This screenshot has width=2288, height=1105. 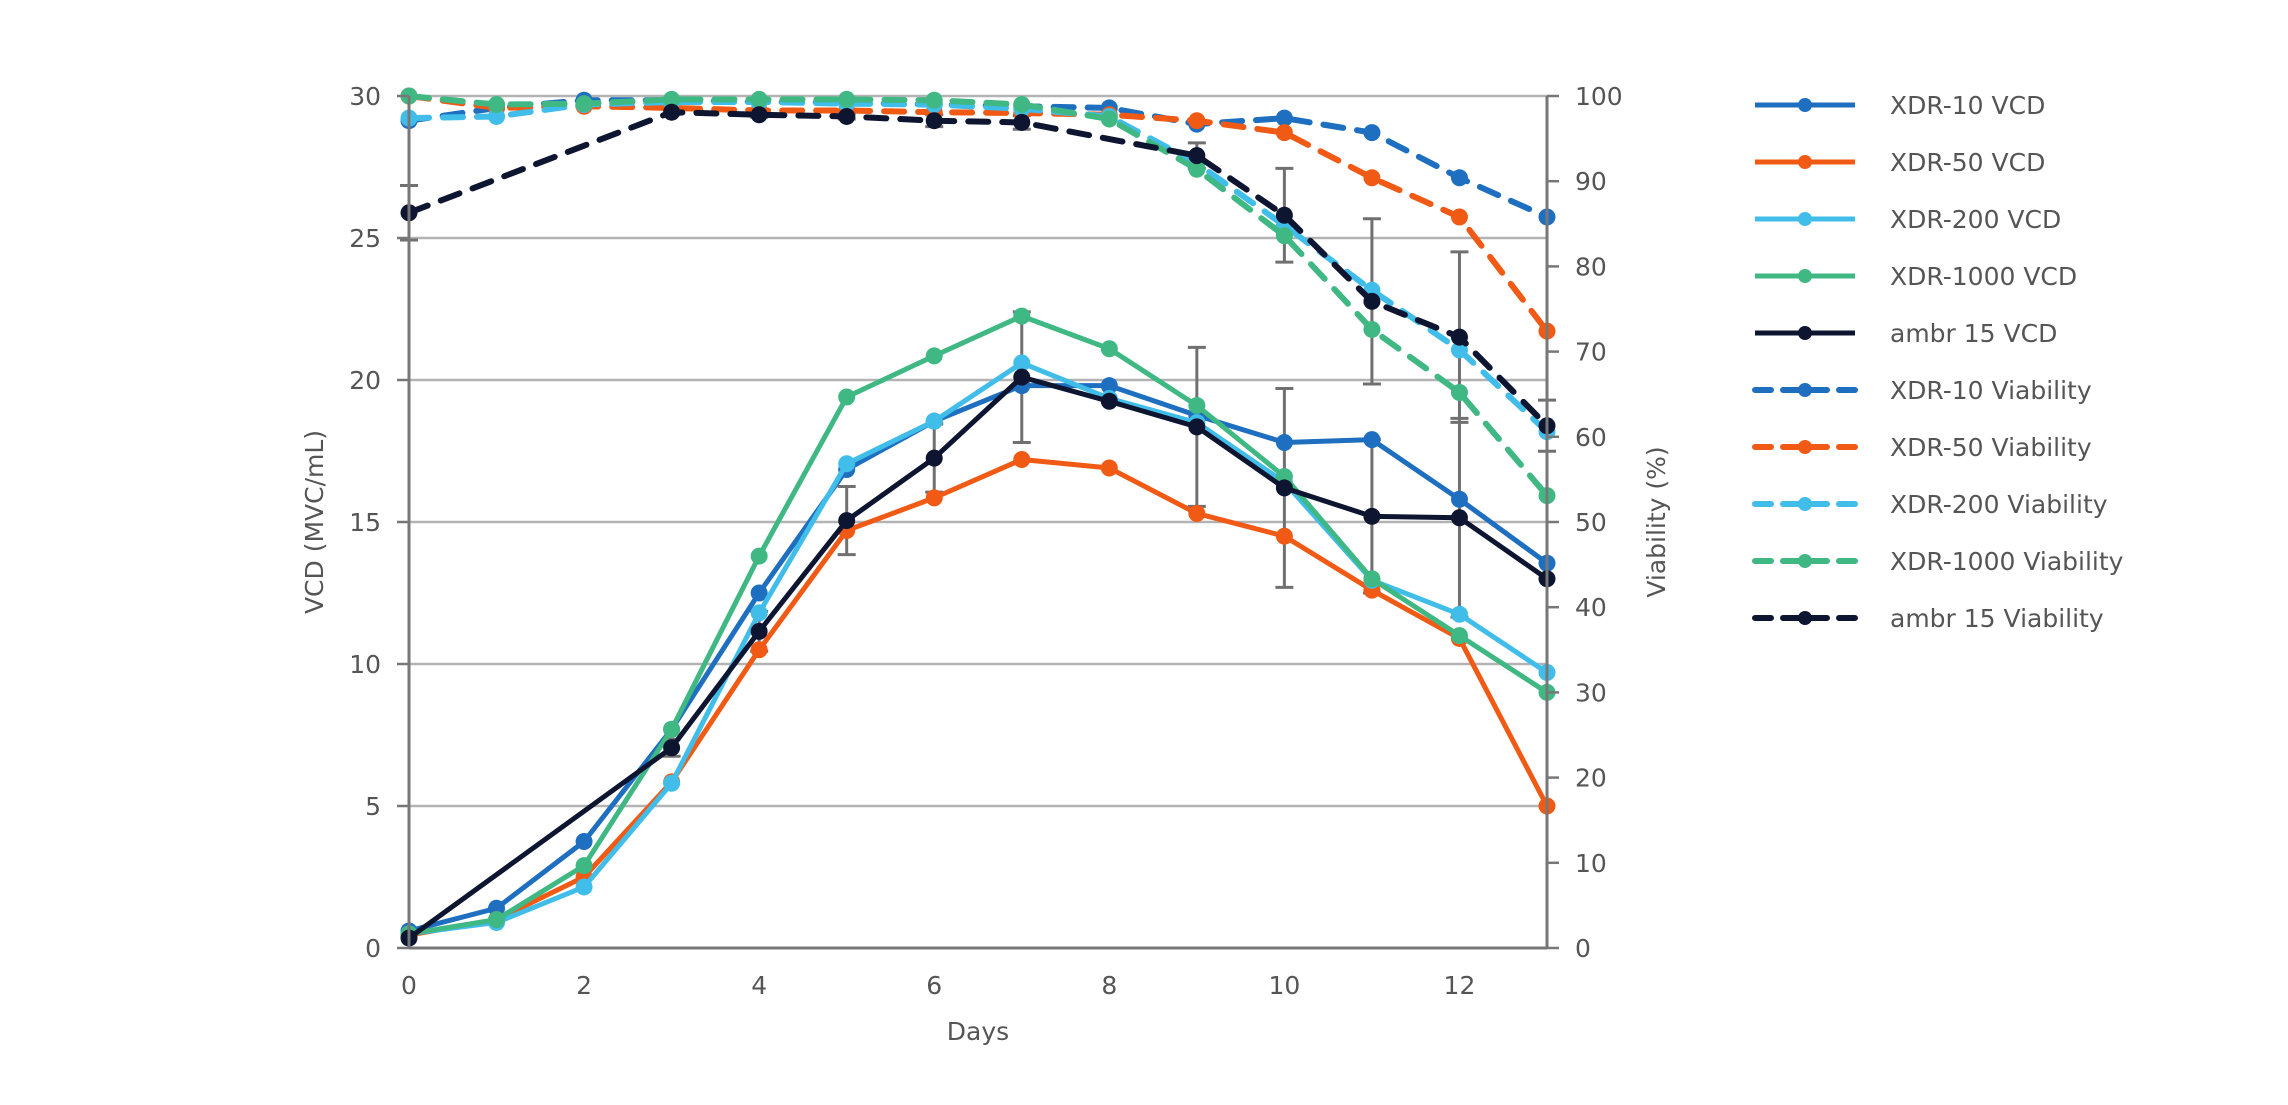 What do you see at coordinates (1928, 618) in the screenshot?
I see `legend-item: ambr 15 Viability` at bounding box center [1928, 618].